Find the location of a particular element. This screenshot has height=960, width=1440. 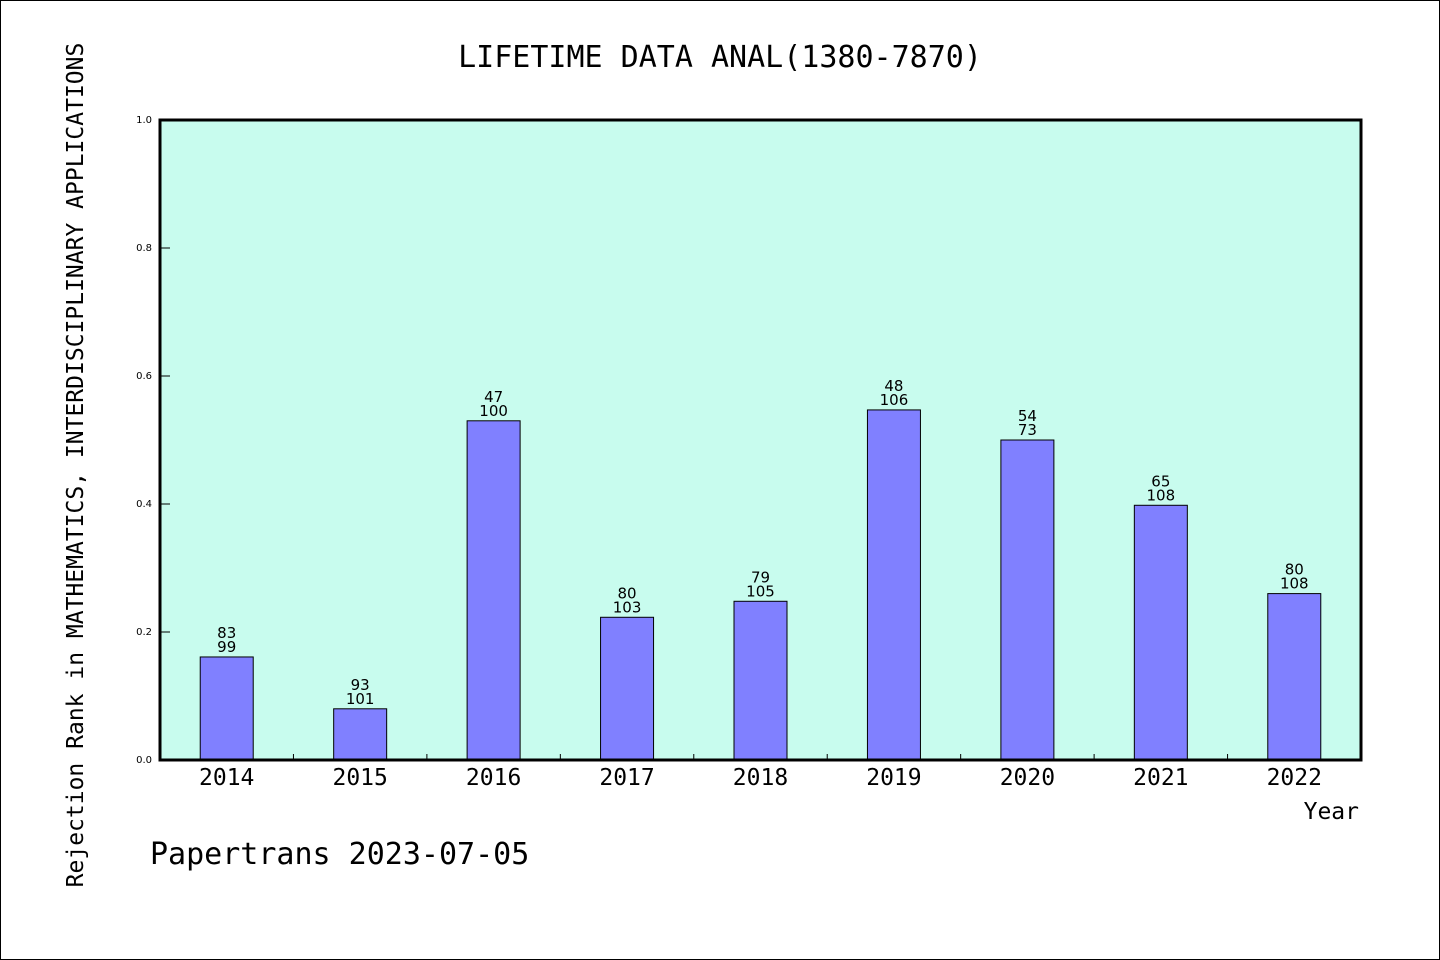

x-tick-label: 2015 is located at coordinates (359, 778).